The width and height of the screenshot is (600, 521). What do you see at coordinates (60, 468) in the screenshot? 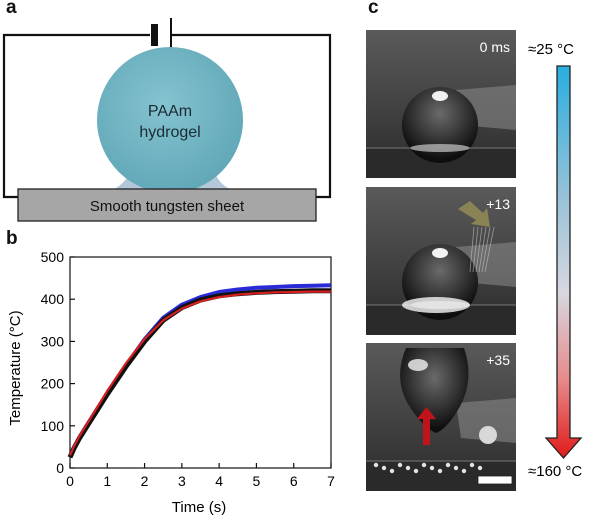
I see `y-tick-label: 0` at bounding box center [60, 468].